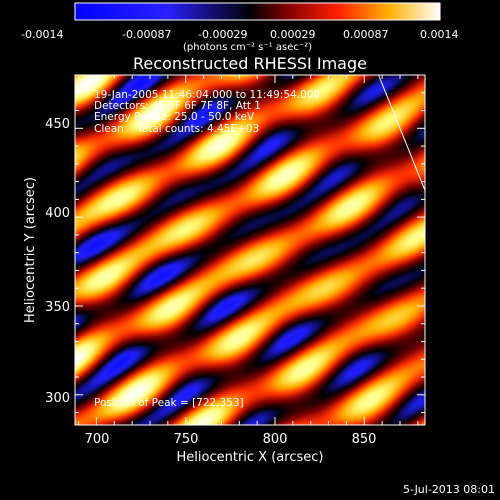  I want to click on footer-date: 5-Jul-2013 08:01, so click(449, 489).